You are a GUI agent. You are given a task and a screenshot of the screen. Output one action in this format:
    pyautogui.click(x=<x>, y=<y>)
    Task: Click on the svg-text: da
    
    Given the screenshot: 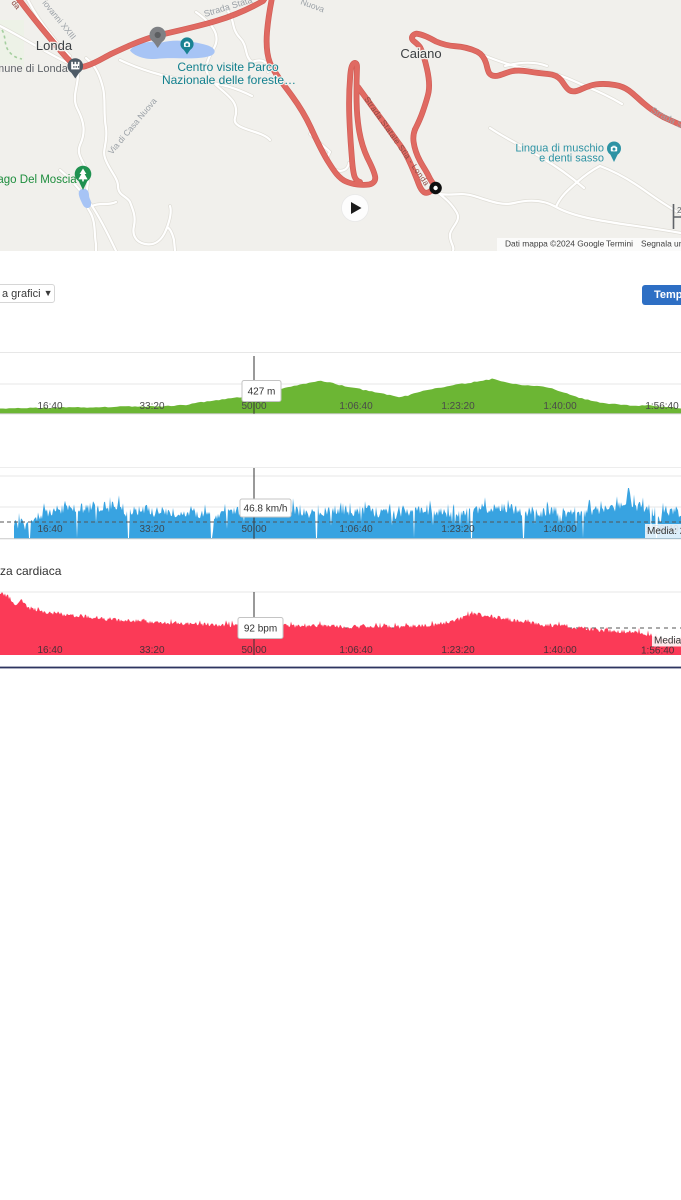 What is the action you would take?
    pyautogui.click(x=15, y=6)
    